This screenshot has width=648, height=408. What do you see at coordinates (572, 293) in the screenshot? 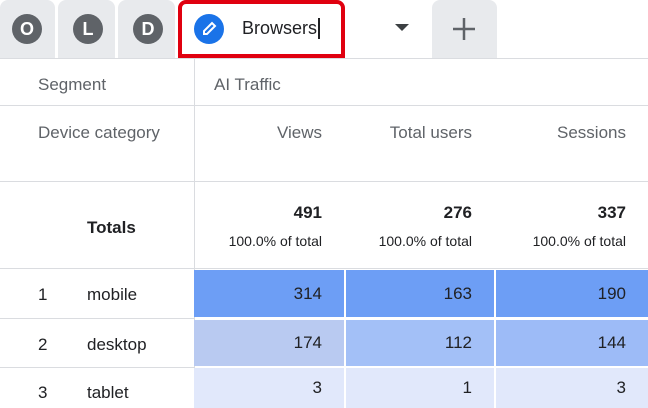
I see `cell: 190` at bounding box center [572, 293].